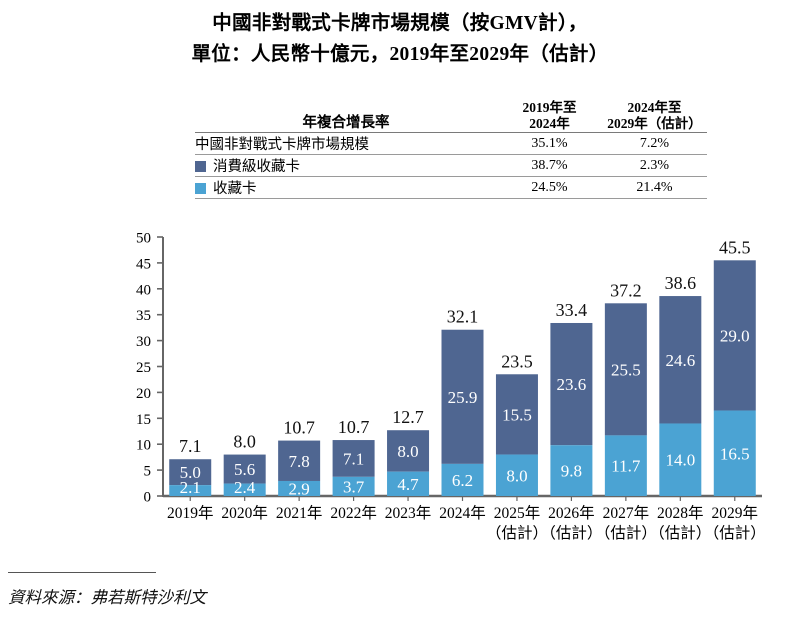  I want to click on x-axis-note-2025年: （估計）, so click(517, 533).